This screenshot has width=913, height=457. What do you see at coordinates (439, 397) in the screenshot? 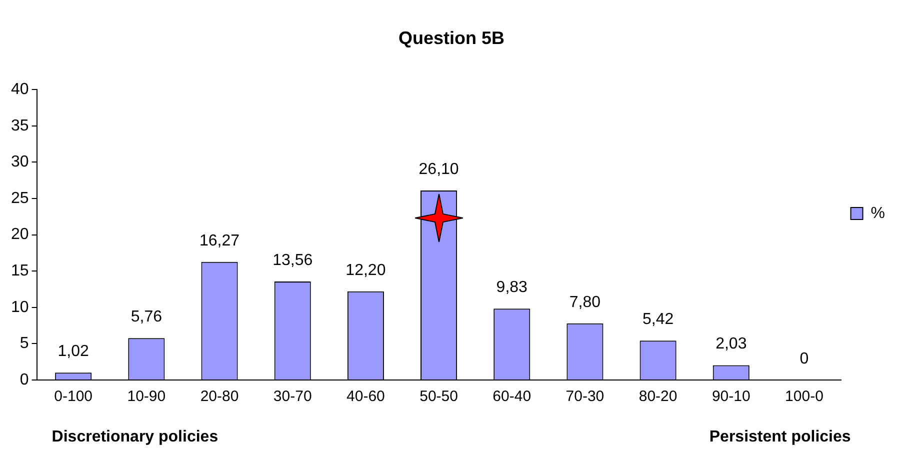
I see `x-tick-label: 50-50` at bounding box center [439, 397].